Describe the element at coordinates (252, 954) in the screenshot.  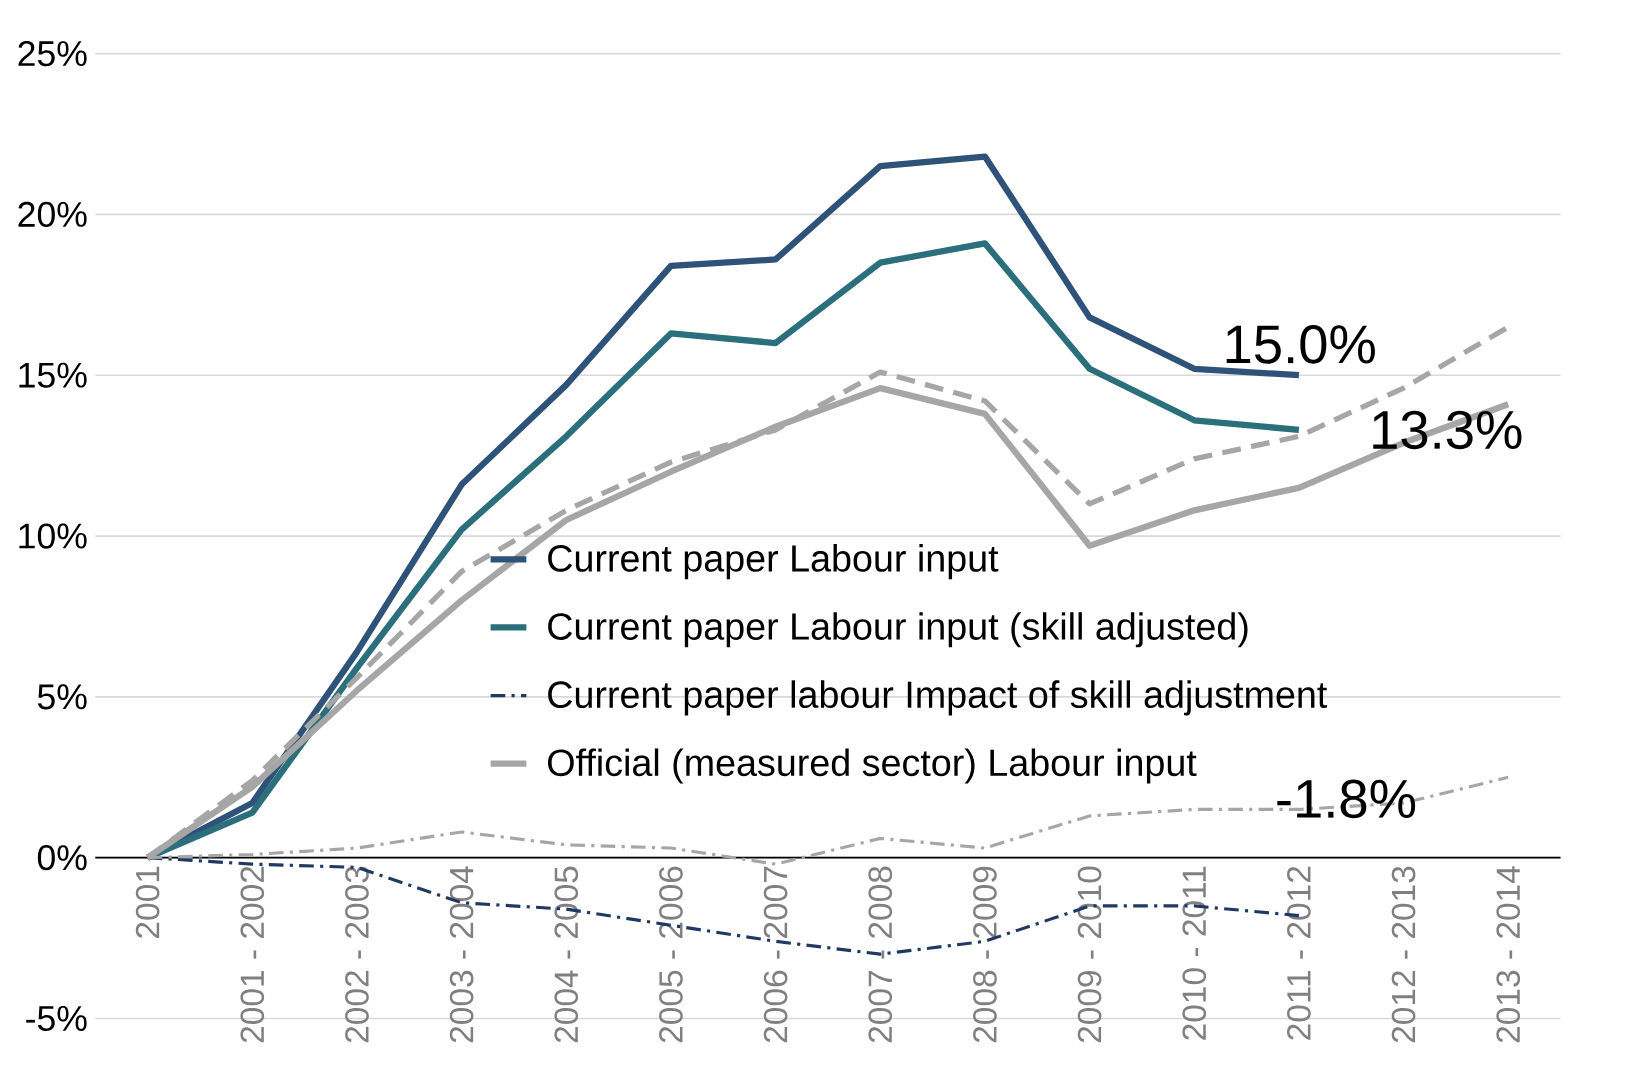
I see `x-tick-label: 2001 - 2002` at that location.